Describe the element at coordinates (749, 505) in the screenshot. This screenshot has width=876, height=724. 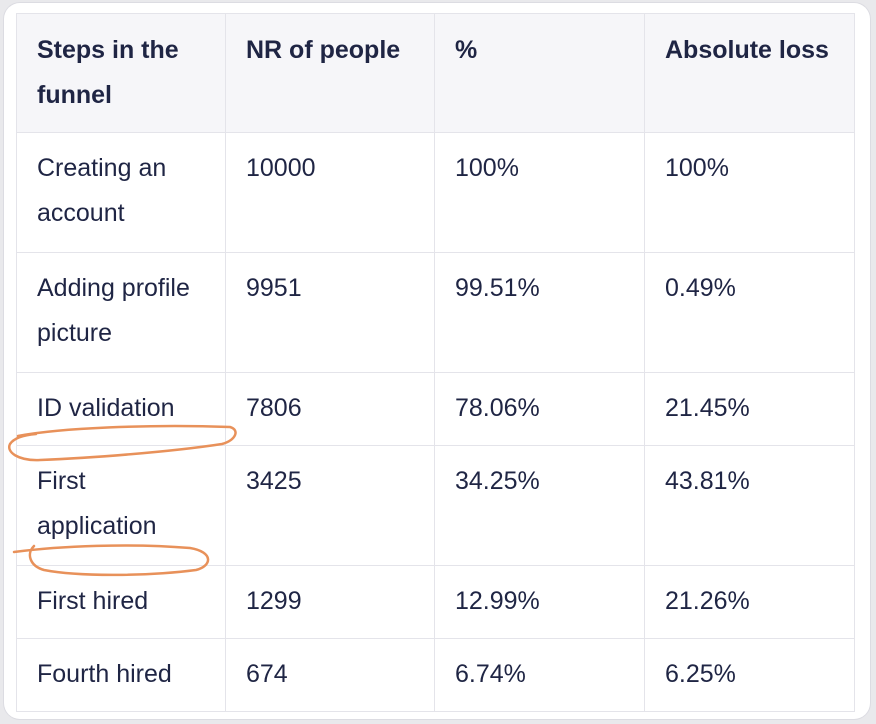
I see `cell-loss: 43.81%` at that location.